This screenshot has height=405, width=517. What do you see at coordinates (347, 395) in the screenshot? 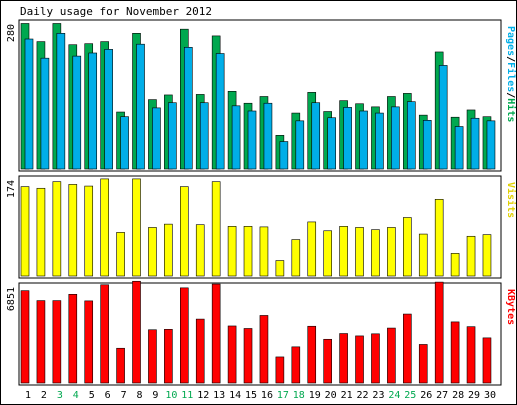
I see `day-label: 21` at bounding box center [347, 395].